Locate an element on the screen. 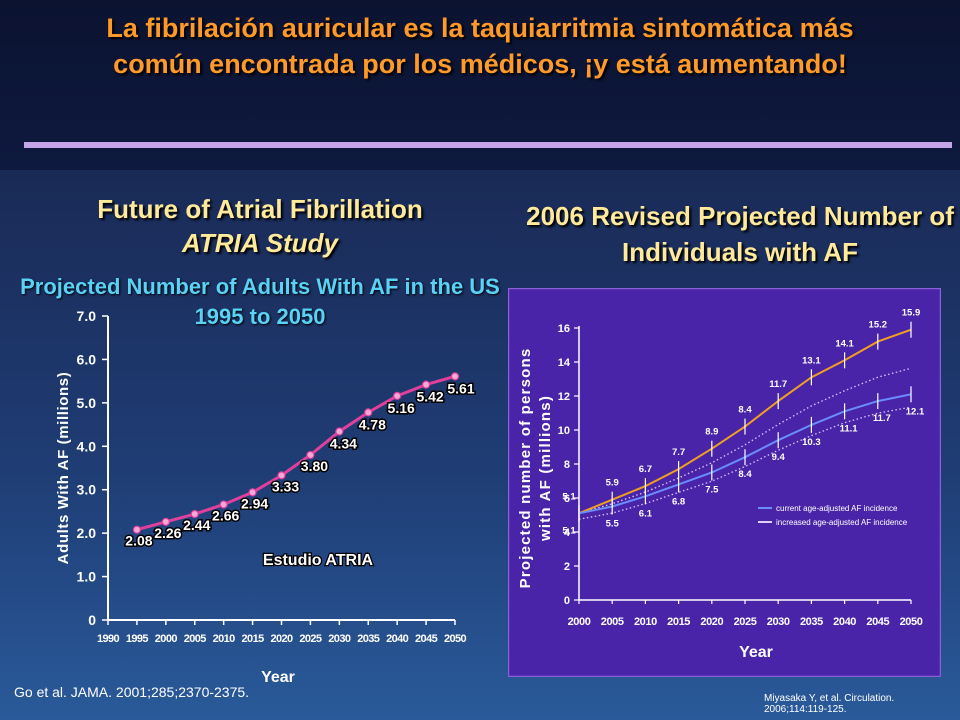  right-increased-data-label: 7.7 is located at coordinates (678, 452).